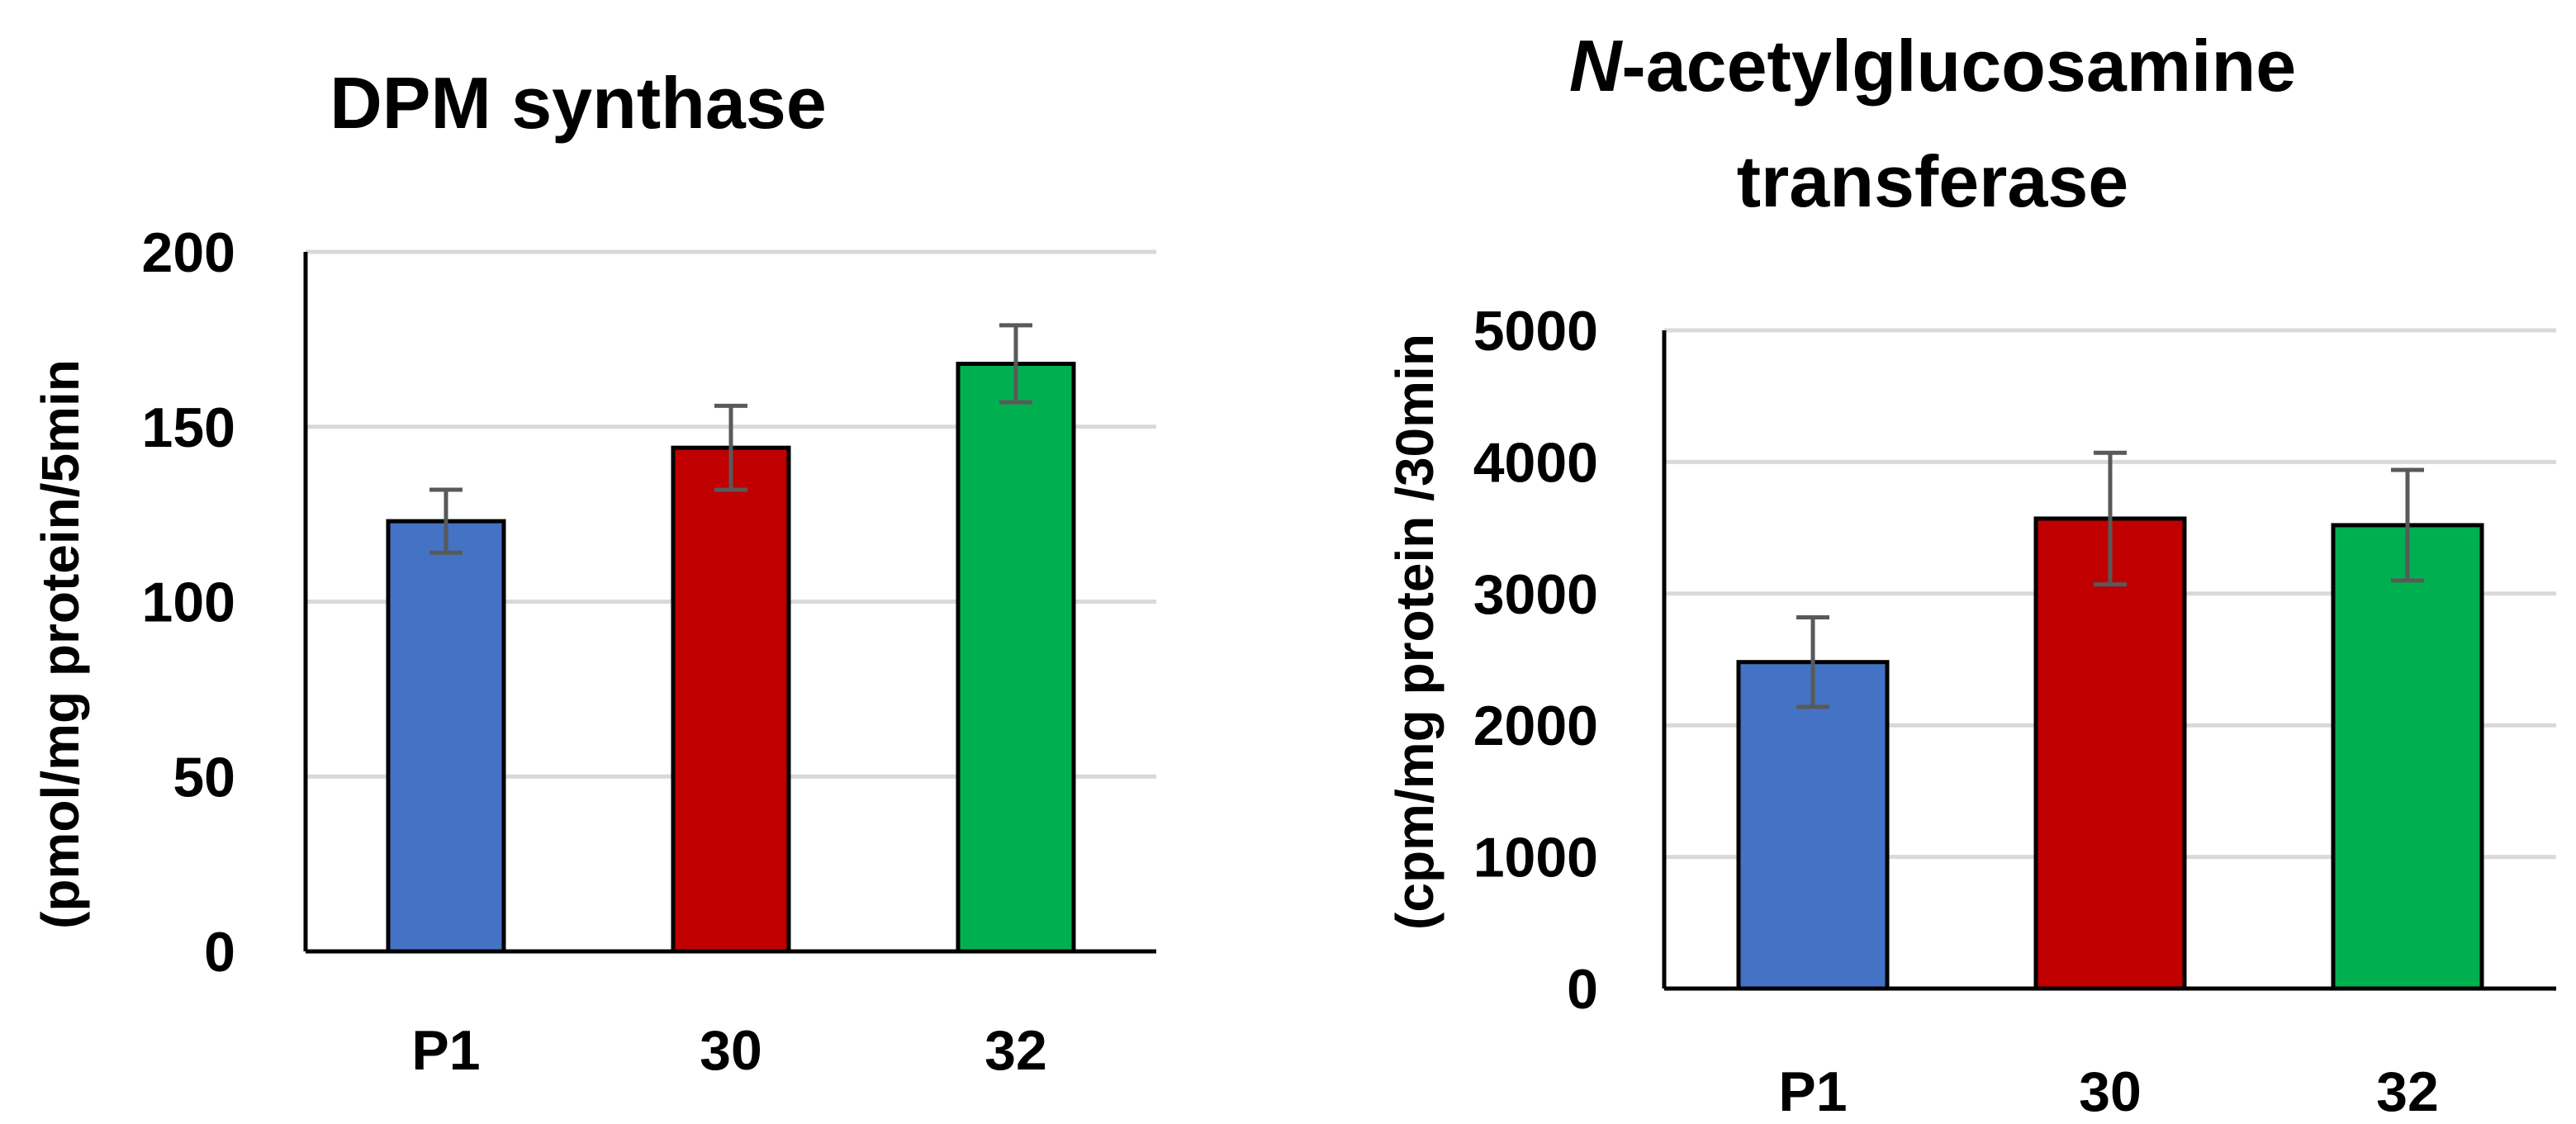 The width and height of the screenshot is (2576, 1124). I want to click on y-tick-label: 100, so click(188, 602).